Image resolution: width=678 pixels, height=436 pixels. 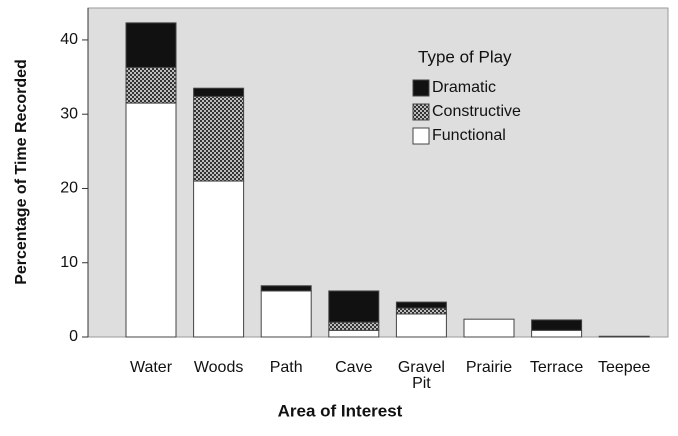 What do you see at coordinates (73, 336) in the screenshot?
I see `y-tick-label: 0` at bounding box center [73, 336].